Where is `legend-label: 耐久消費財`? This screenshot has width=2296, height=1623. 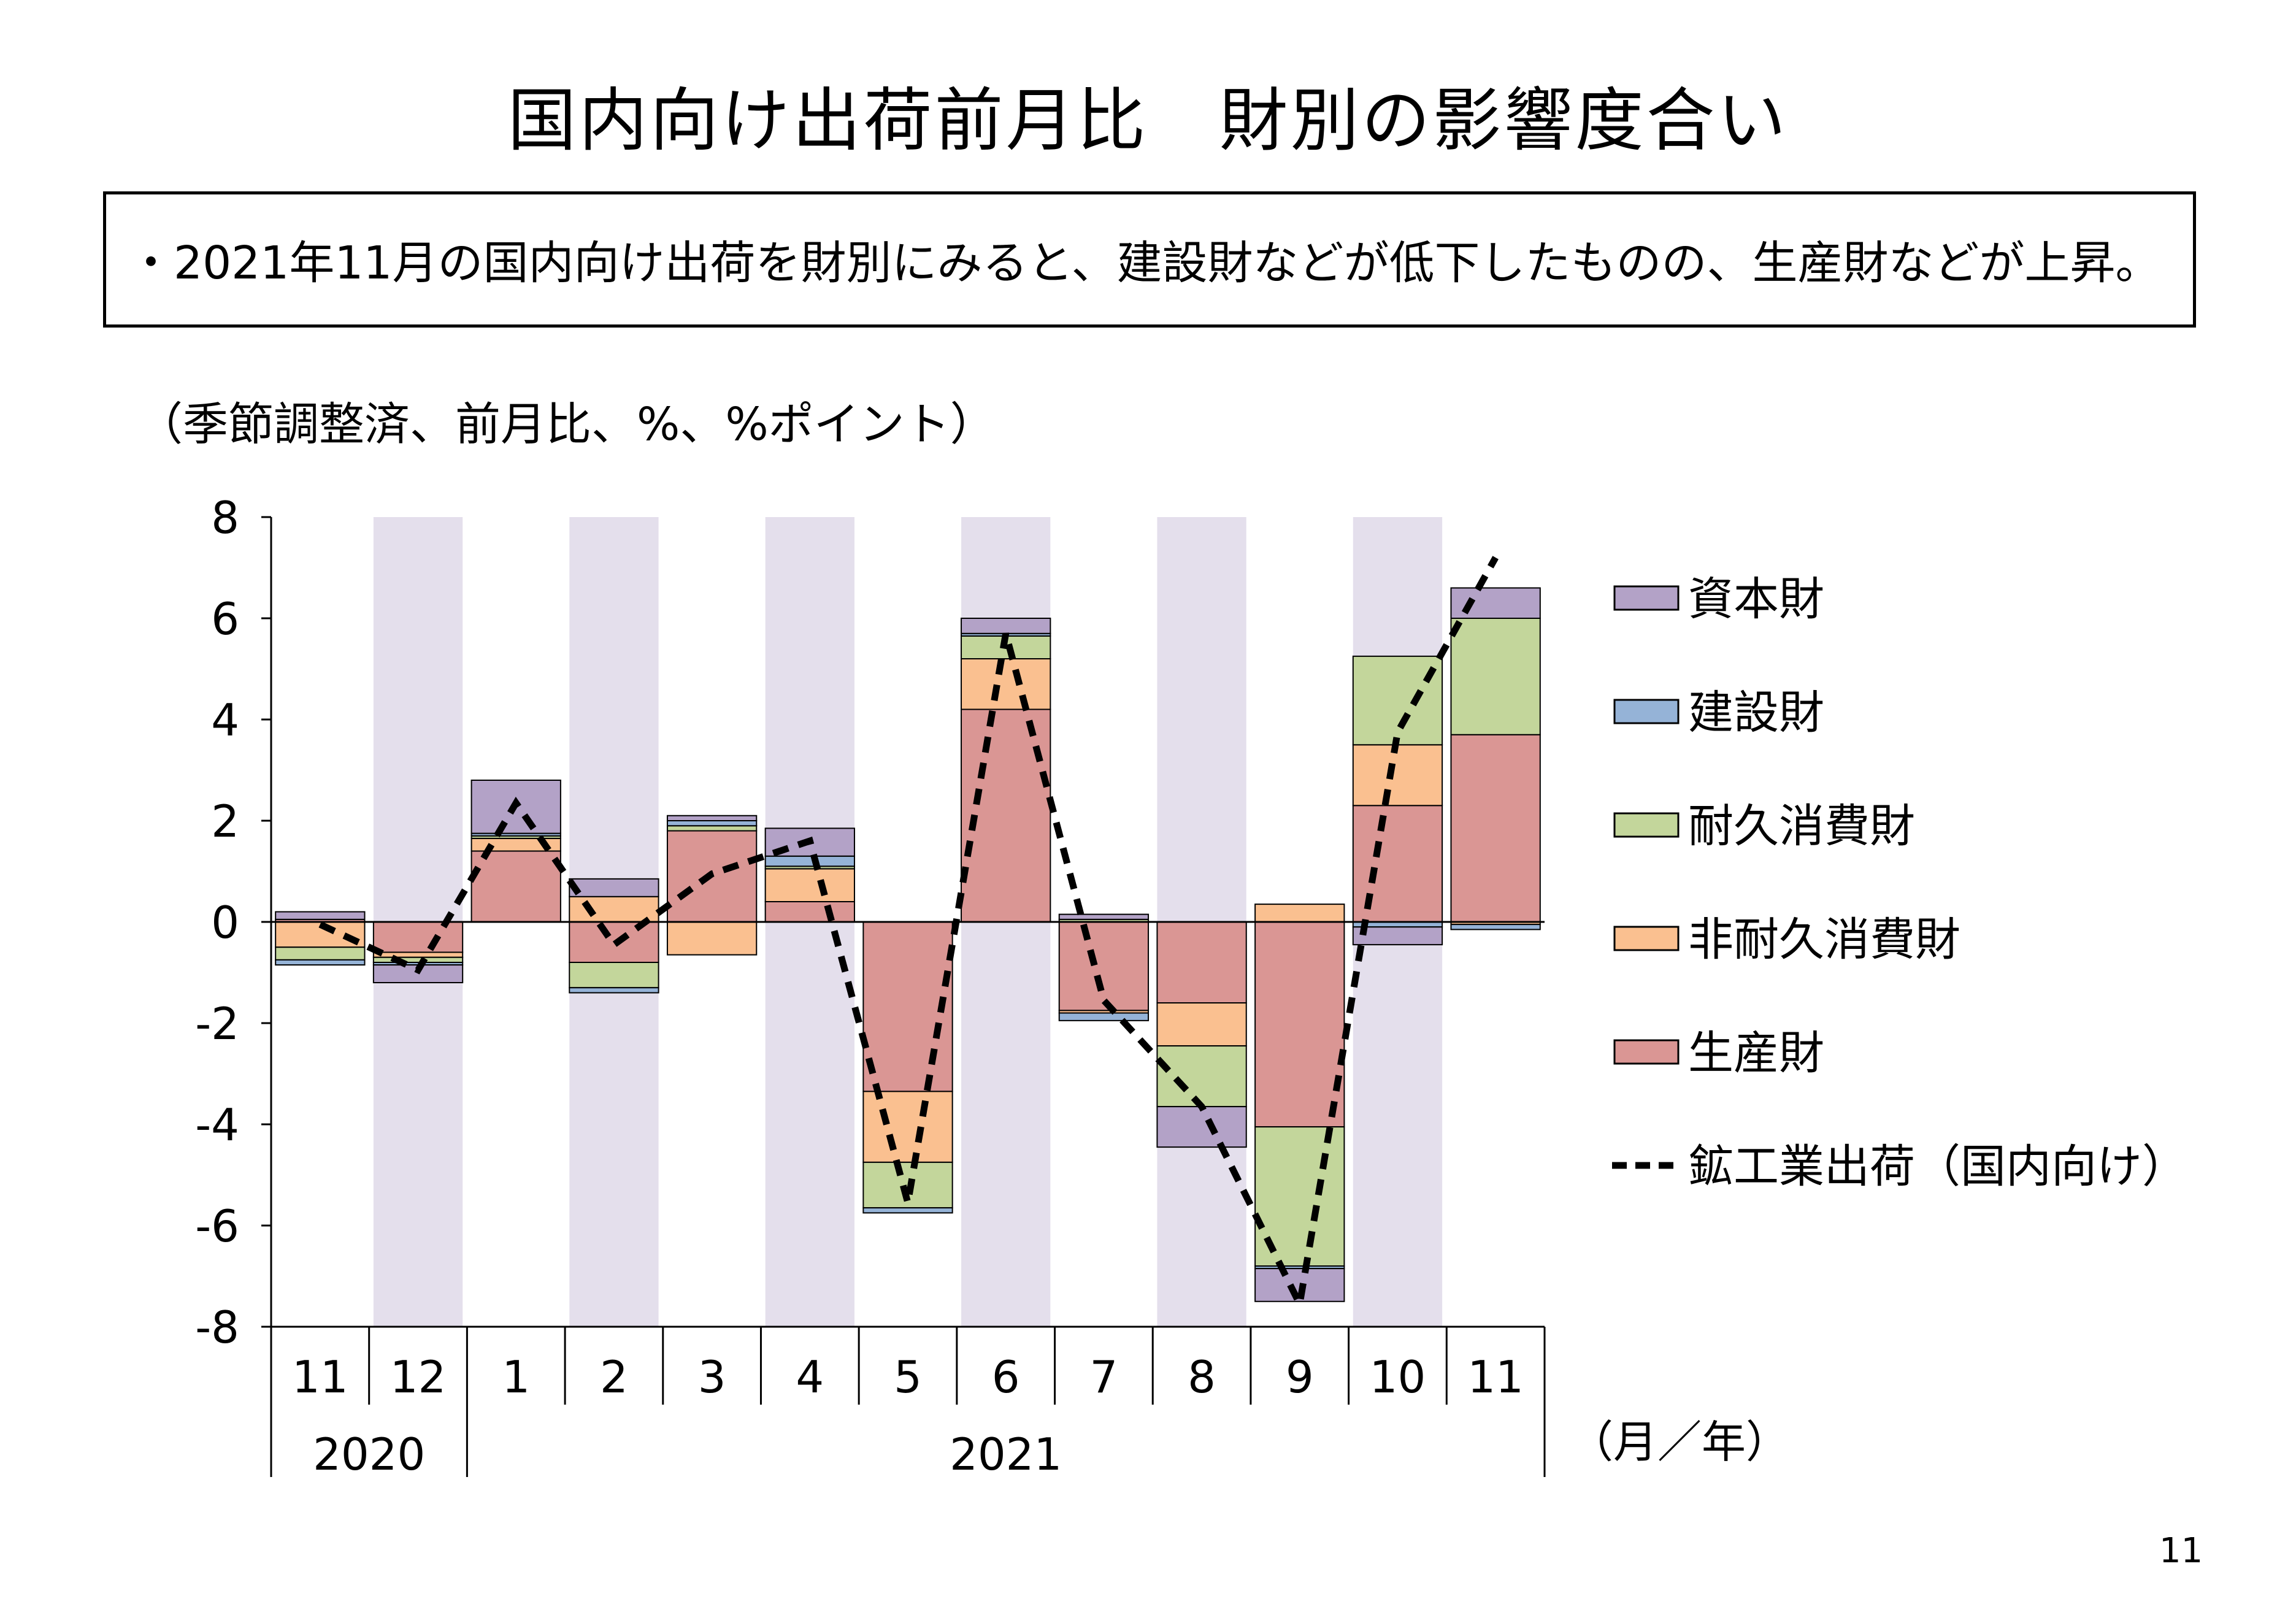
legend-label: 耐久消費財 is located at coordinates (1801, 826).